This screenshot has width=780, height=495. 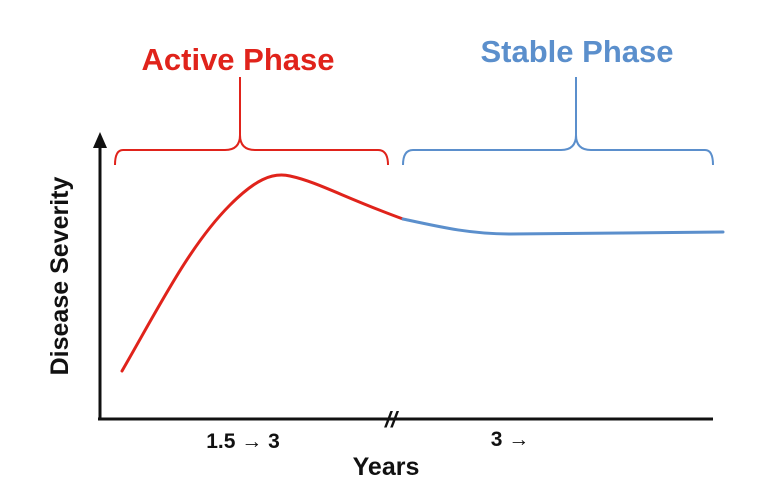 I want to click on active-phase-title: Active Phase, so click(x=238, y=59).